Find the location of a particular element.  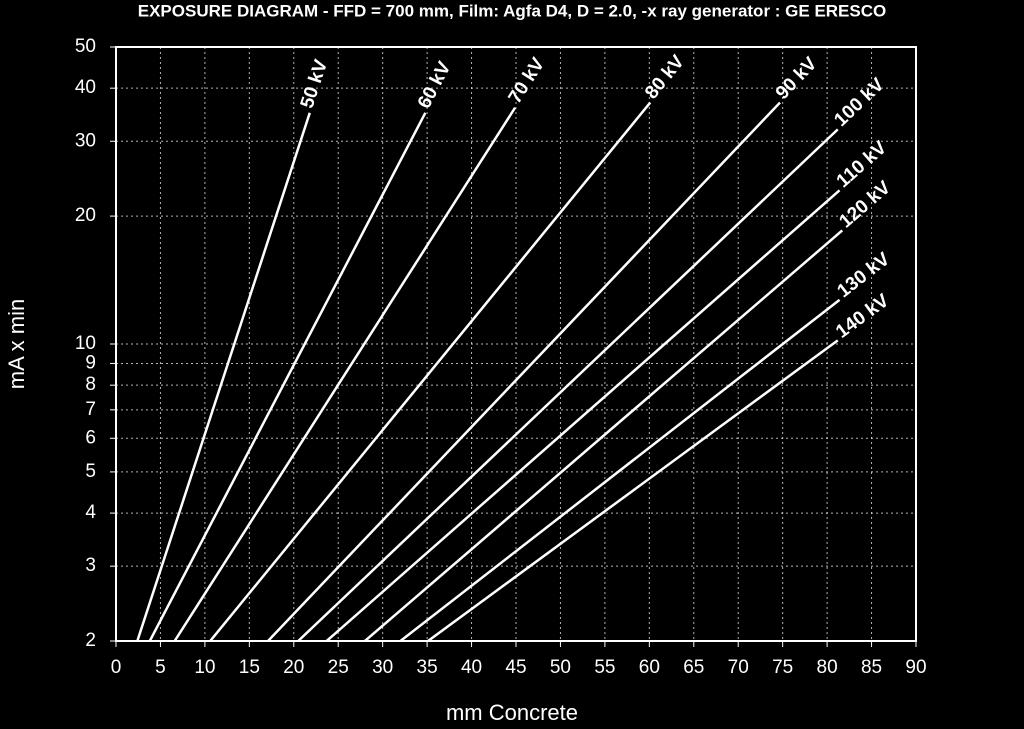

x-tick-label: 60 is located at coordinates (649, 667).